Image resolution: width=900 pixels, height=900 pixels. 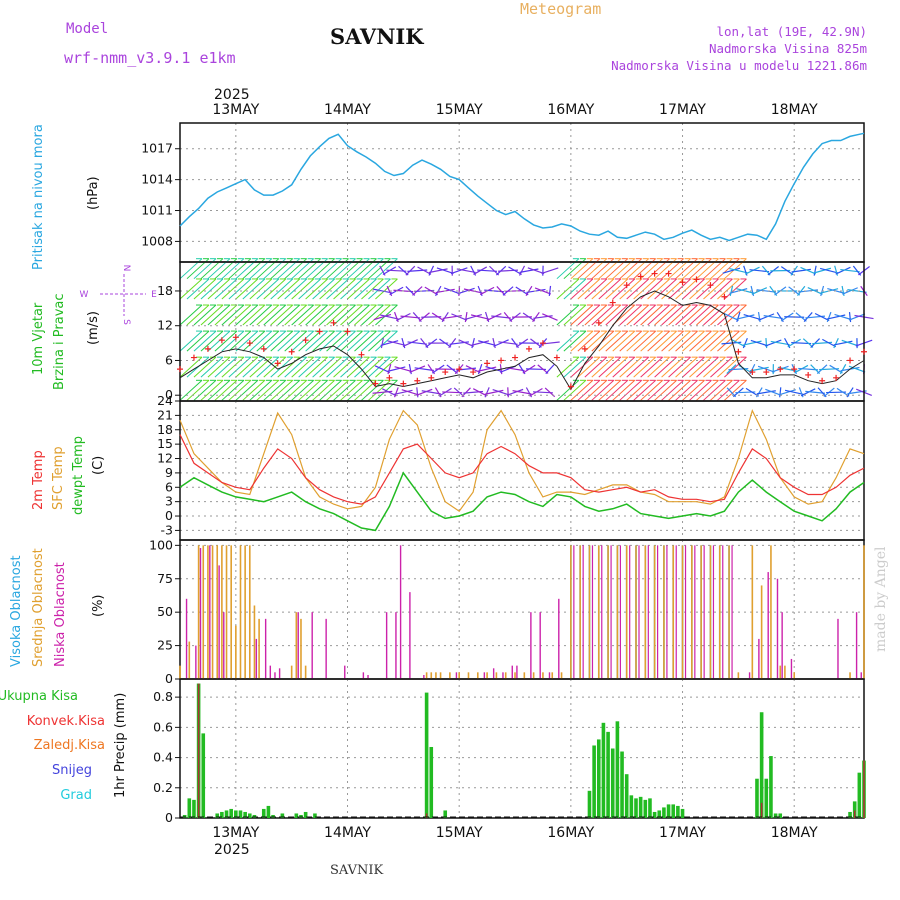 What do you see at coordinates (515, 833) in the screenshot?
I see `bottom-day-labels: 13MAY 14MAY 15MAY 16MAY 17MAY 18MAY` at bounding box center [515, 833].